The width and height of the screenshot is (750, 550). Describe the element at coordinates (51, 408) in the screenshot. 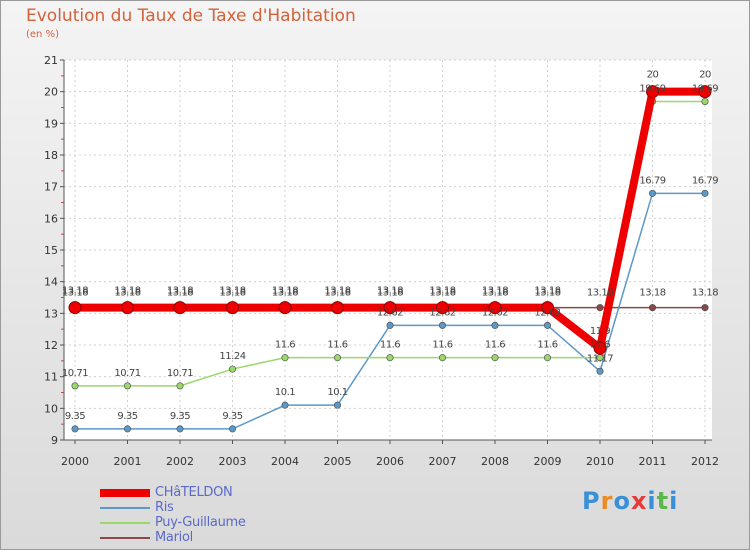

I see `y-tick-label: 10` at that location.